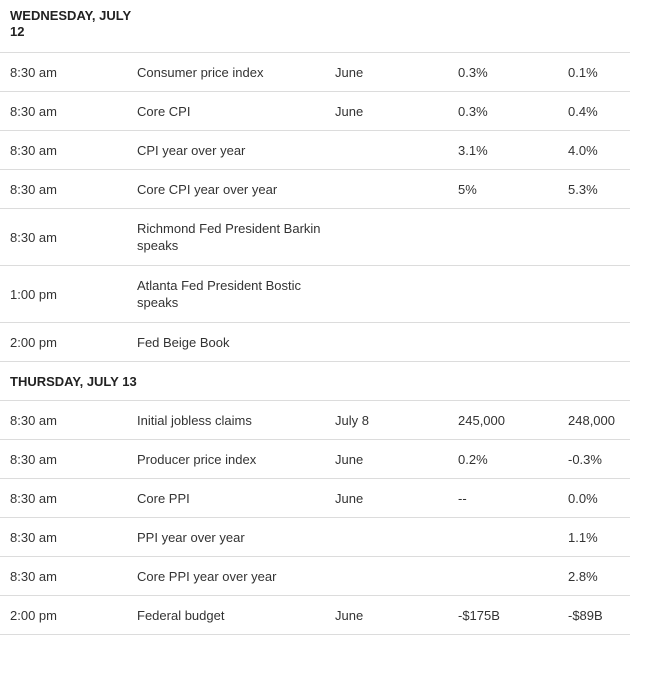 This screenshot has width=656, height=674. Describe the element at coordinates (583, 576) in the screenshot. I see `previous-cell: 2.8%` at that location.